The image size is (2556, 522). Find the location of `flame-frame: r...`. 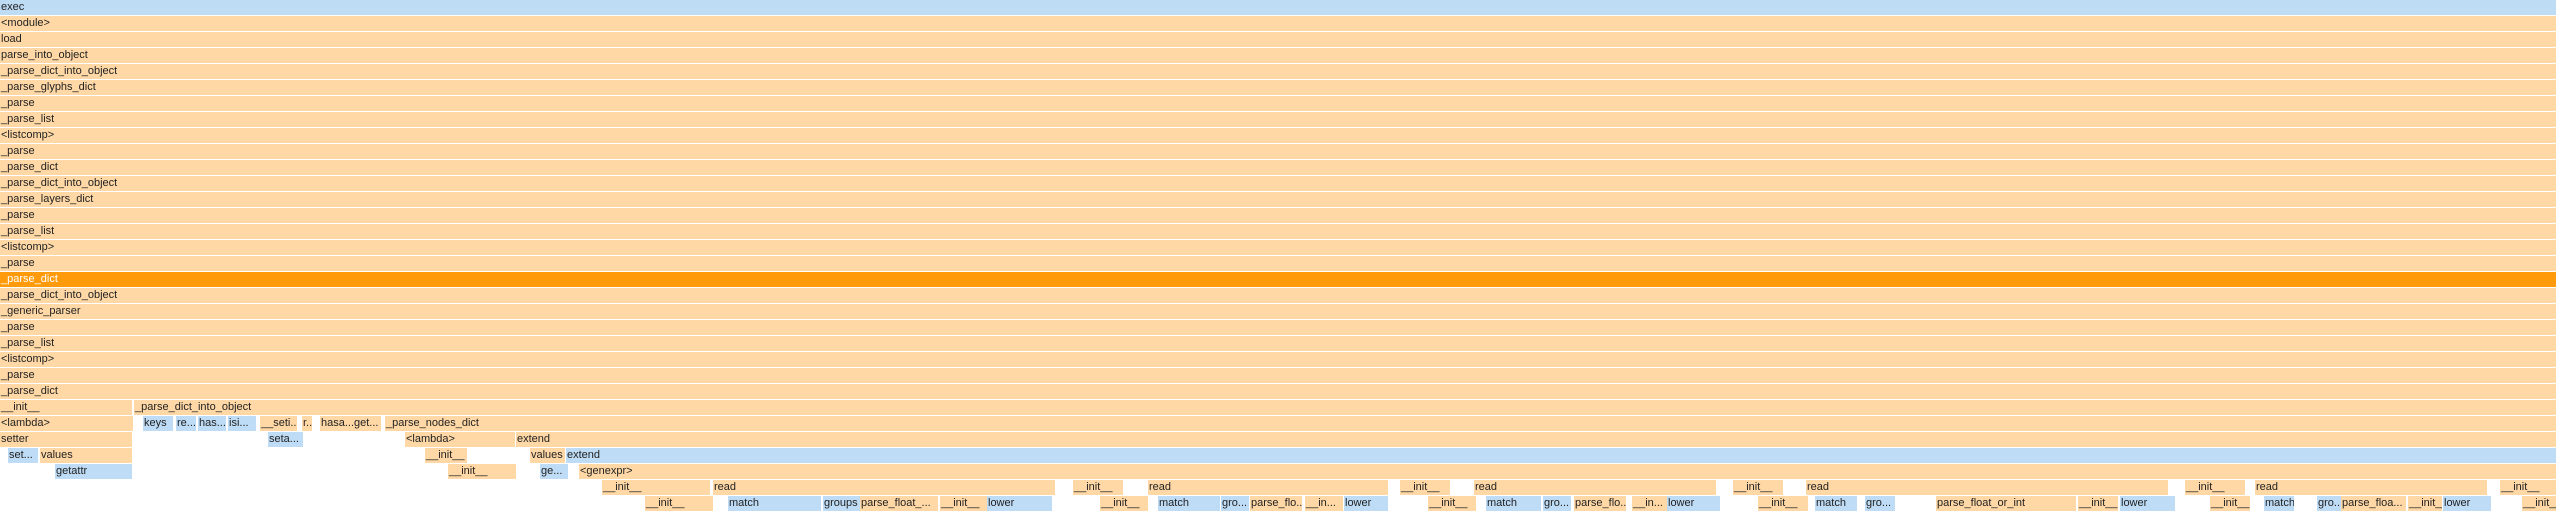

flame-frame: r... is located at coordinates (307, 423).